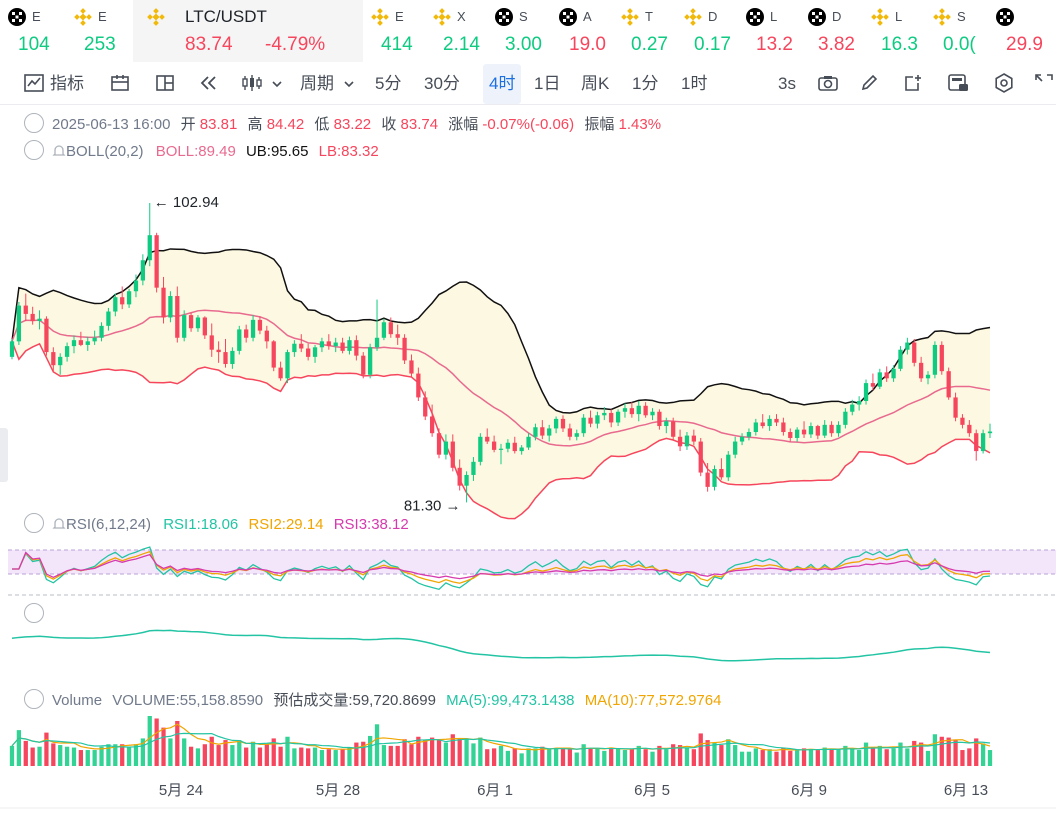  I want to click on side-panel-handle, so click(4, 455).